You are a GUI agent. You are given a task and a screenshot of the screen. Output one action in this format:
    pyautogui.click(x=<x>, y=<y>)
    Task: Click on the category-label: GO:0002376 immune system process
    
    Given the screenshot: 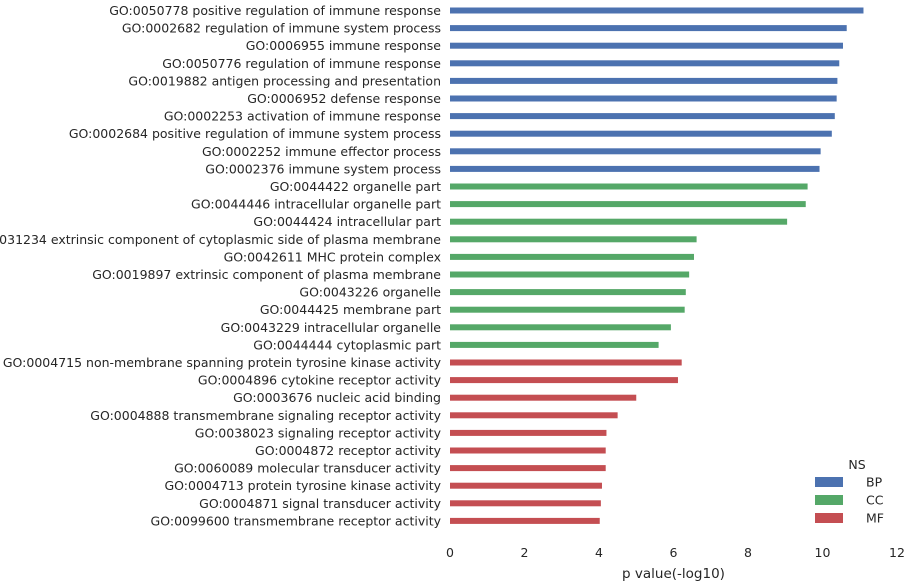 What is the action you would take?
    pyautogui.click(x=323, y=168)
    